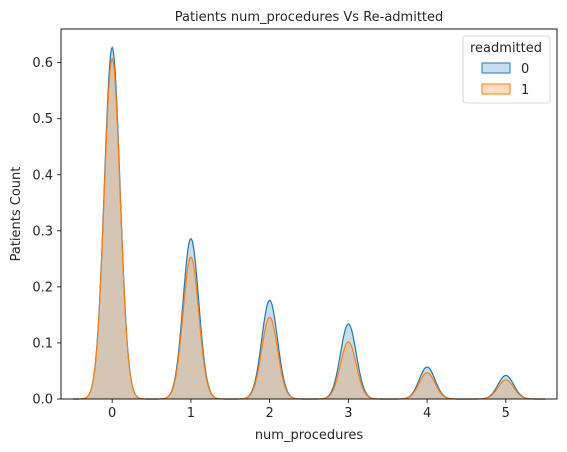  I want to click on y-axis-label: Patients Count, so click(16, 214).